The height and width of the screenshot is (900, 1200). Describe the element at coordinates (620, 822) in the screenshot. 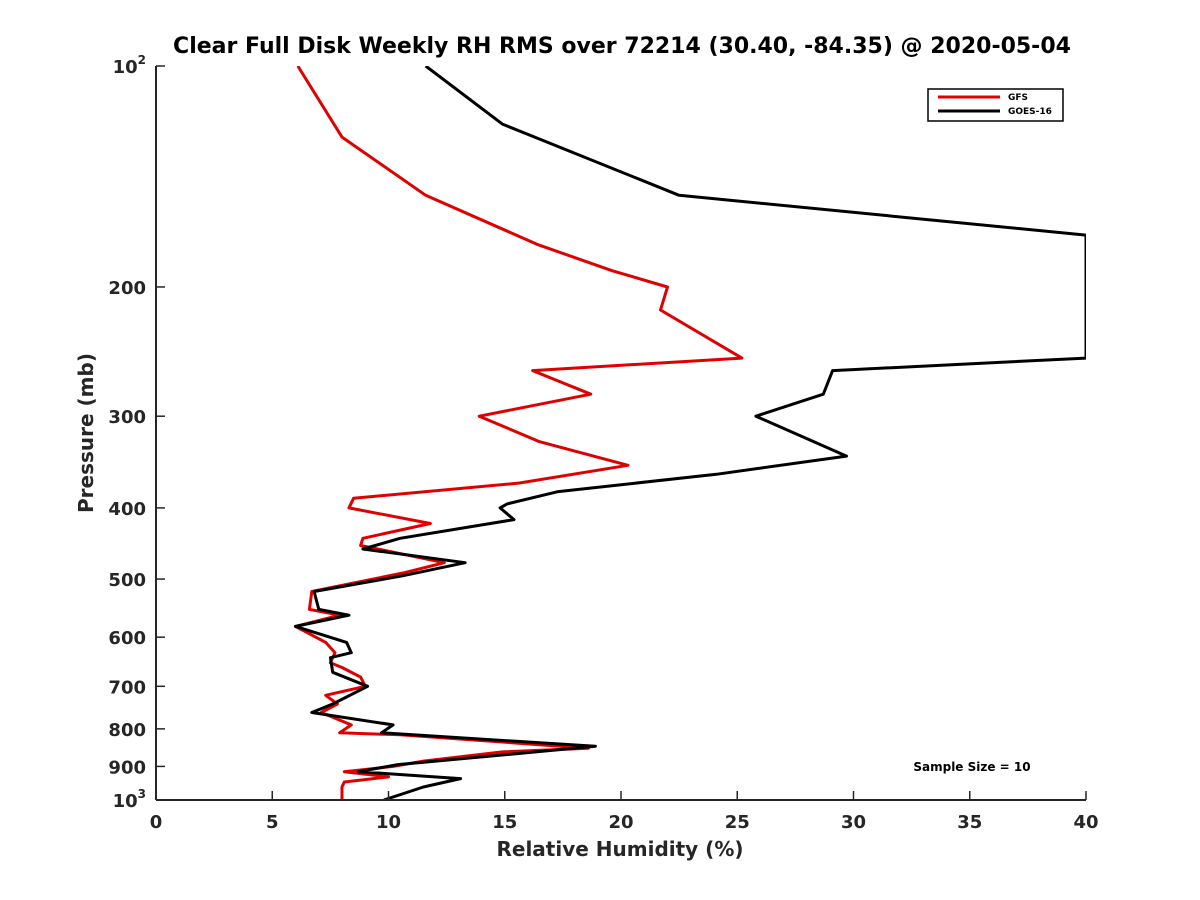

I see `x-tick-label: 20` at that location.